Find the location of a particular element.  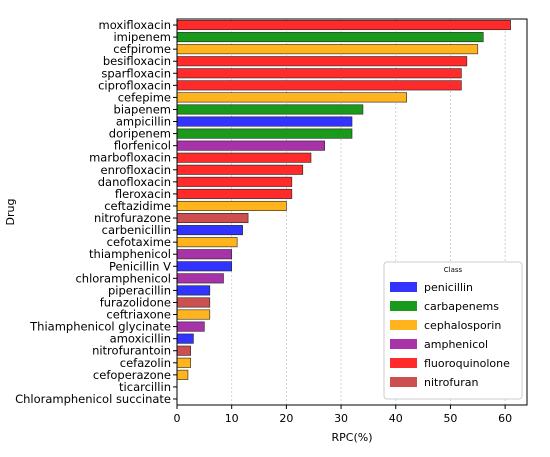

legend-label: cephalosporin is located at coordinates (462, 325).